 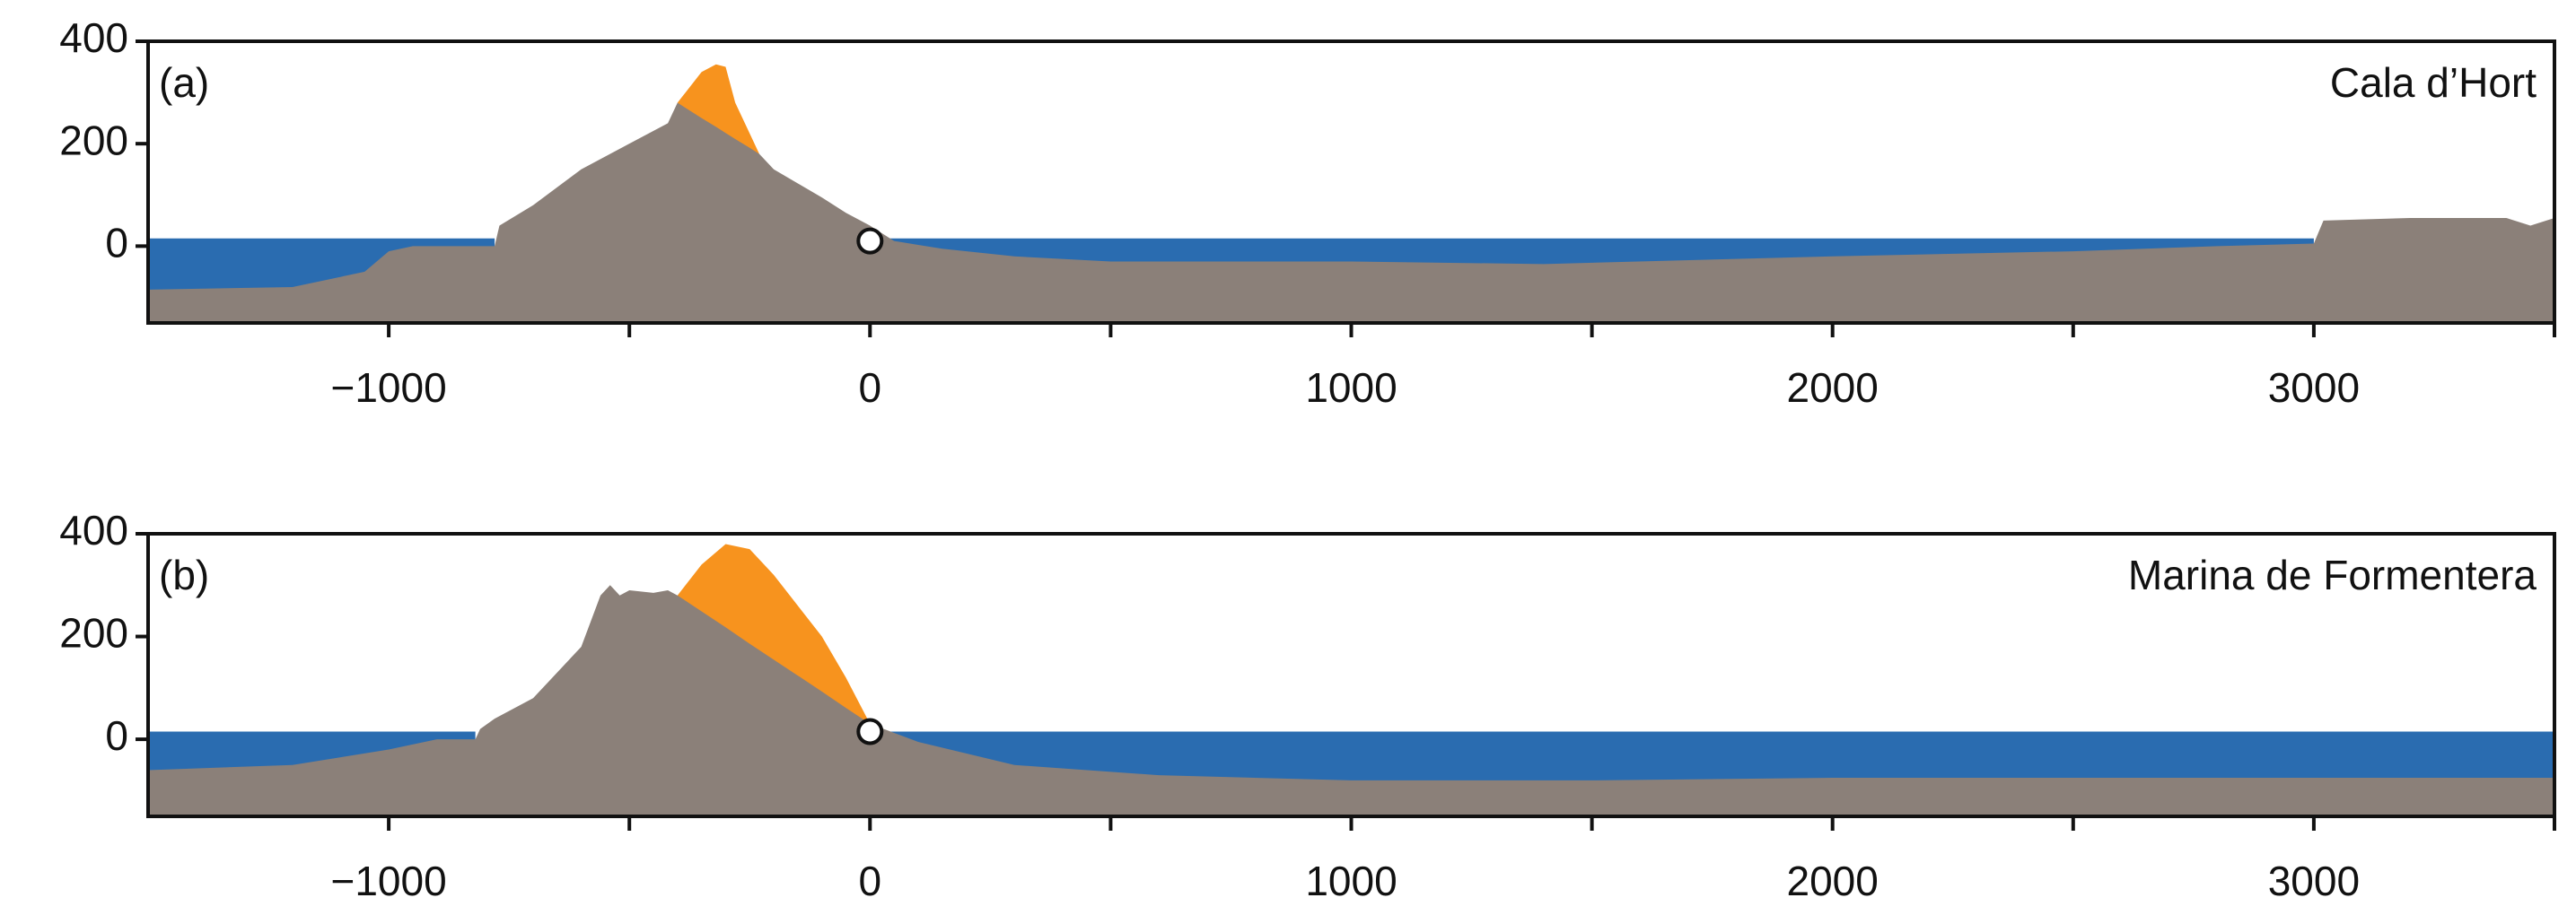 What do you see at coordinates (2433, 83) in the screenshot?
I see `panel-annotation: Cala d’Hort` at bounding box center [2433, 83].